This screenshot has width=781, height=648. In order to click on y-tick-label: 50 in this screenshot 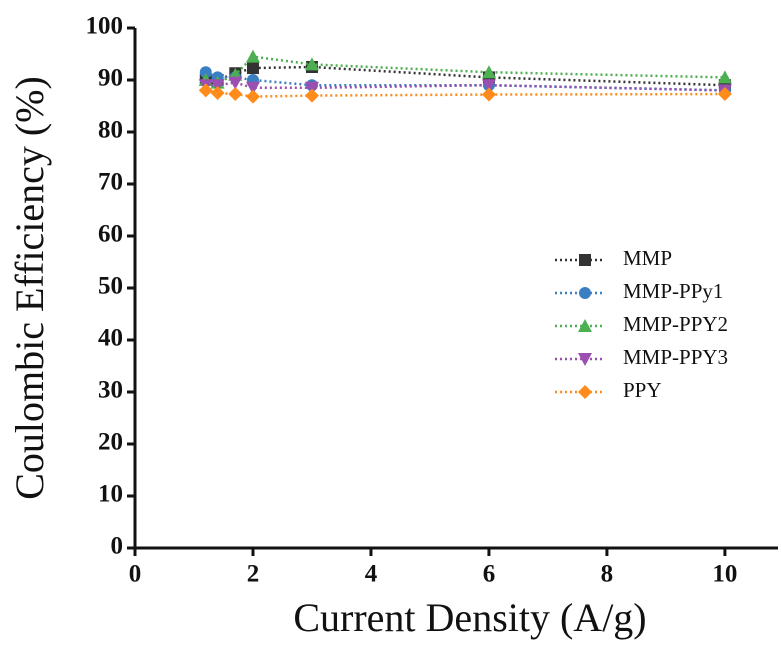, I will do `click(110, 286)`.